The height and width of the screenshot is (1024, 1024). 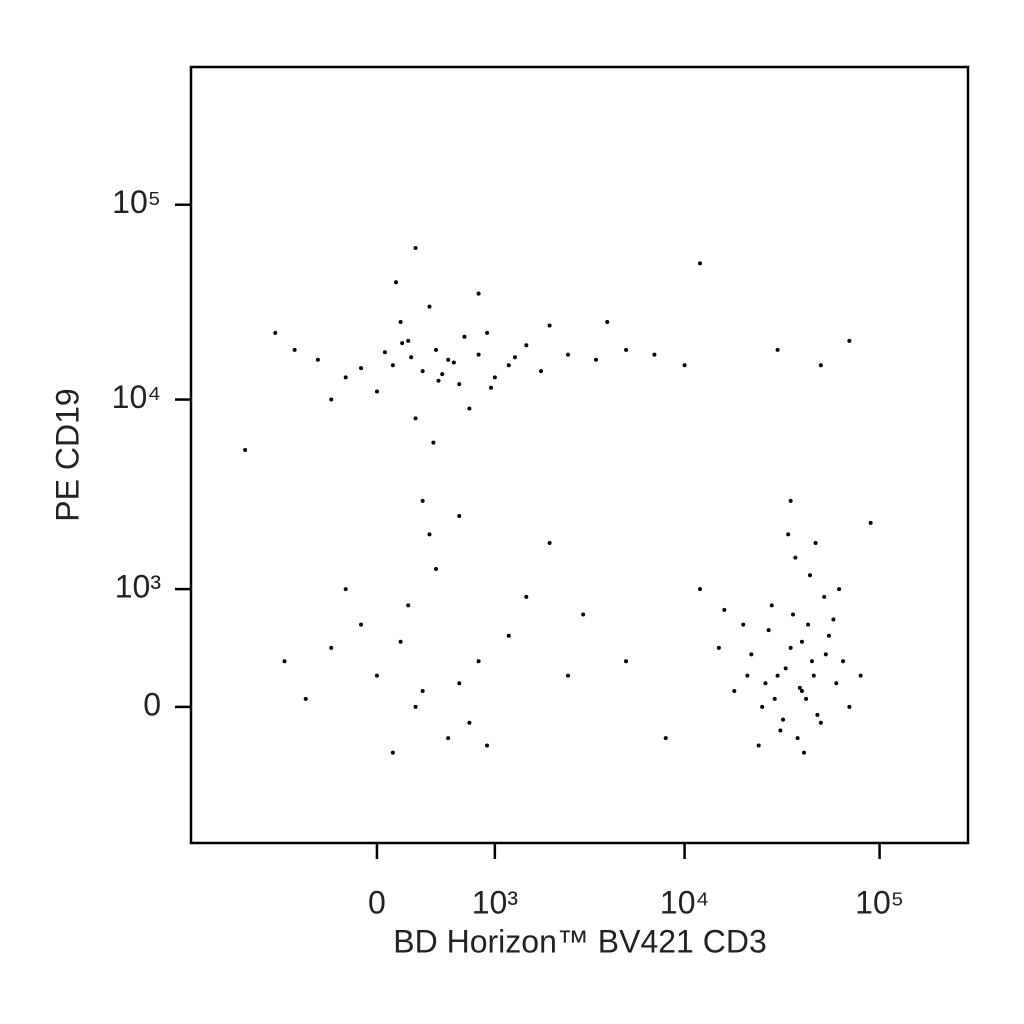 I want to click on x-axis-title: BD Horizon™ BV421 CD3, so click(x=579, y=941).